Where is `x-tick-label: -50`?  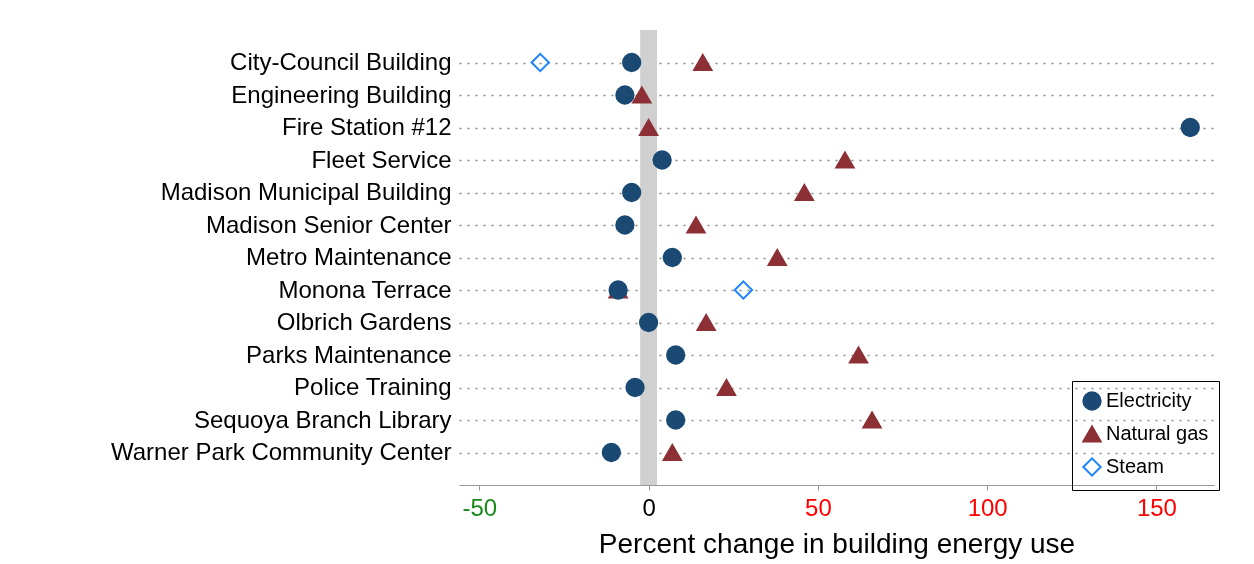 x-tick-label: -50 is located at coordinates (480, 507).